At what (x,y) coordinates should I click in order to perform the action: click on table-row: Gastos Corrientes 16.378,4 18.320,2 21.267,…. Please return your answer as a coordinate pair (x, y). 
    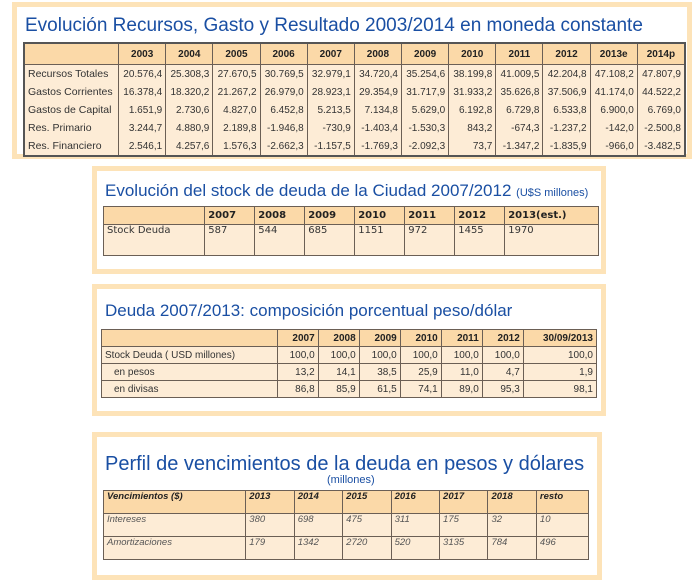
    Looking at the image, I should click on (354, 92).